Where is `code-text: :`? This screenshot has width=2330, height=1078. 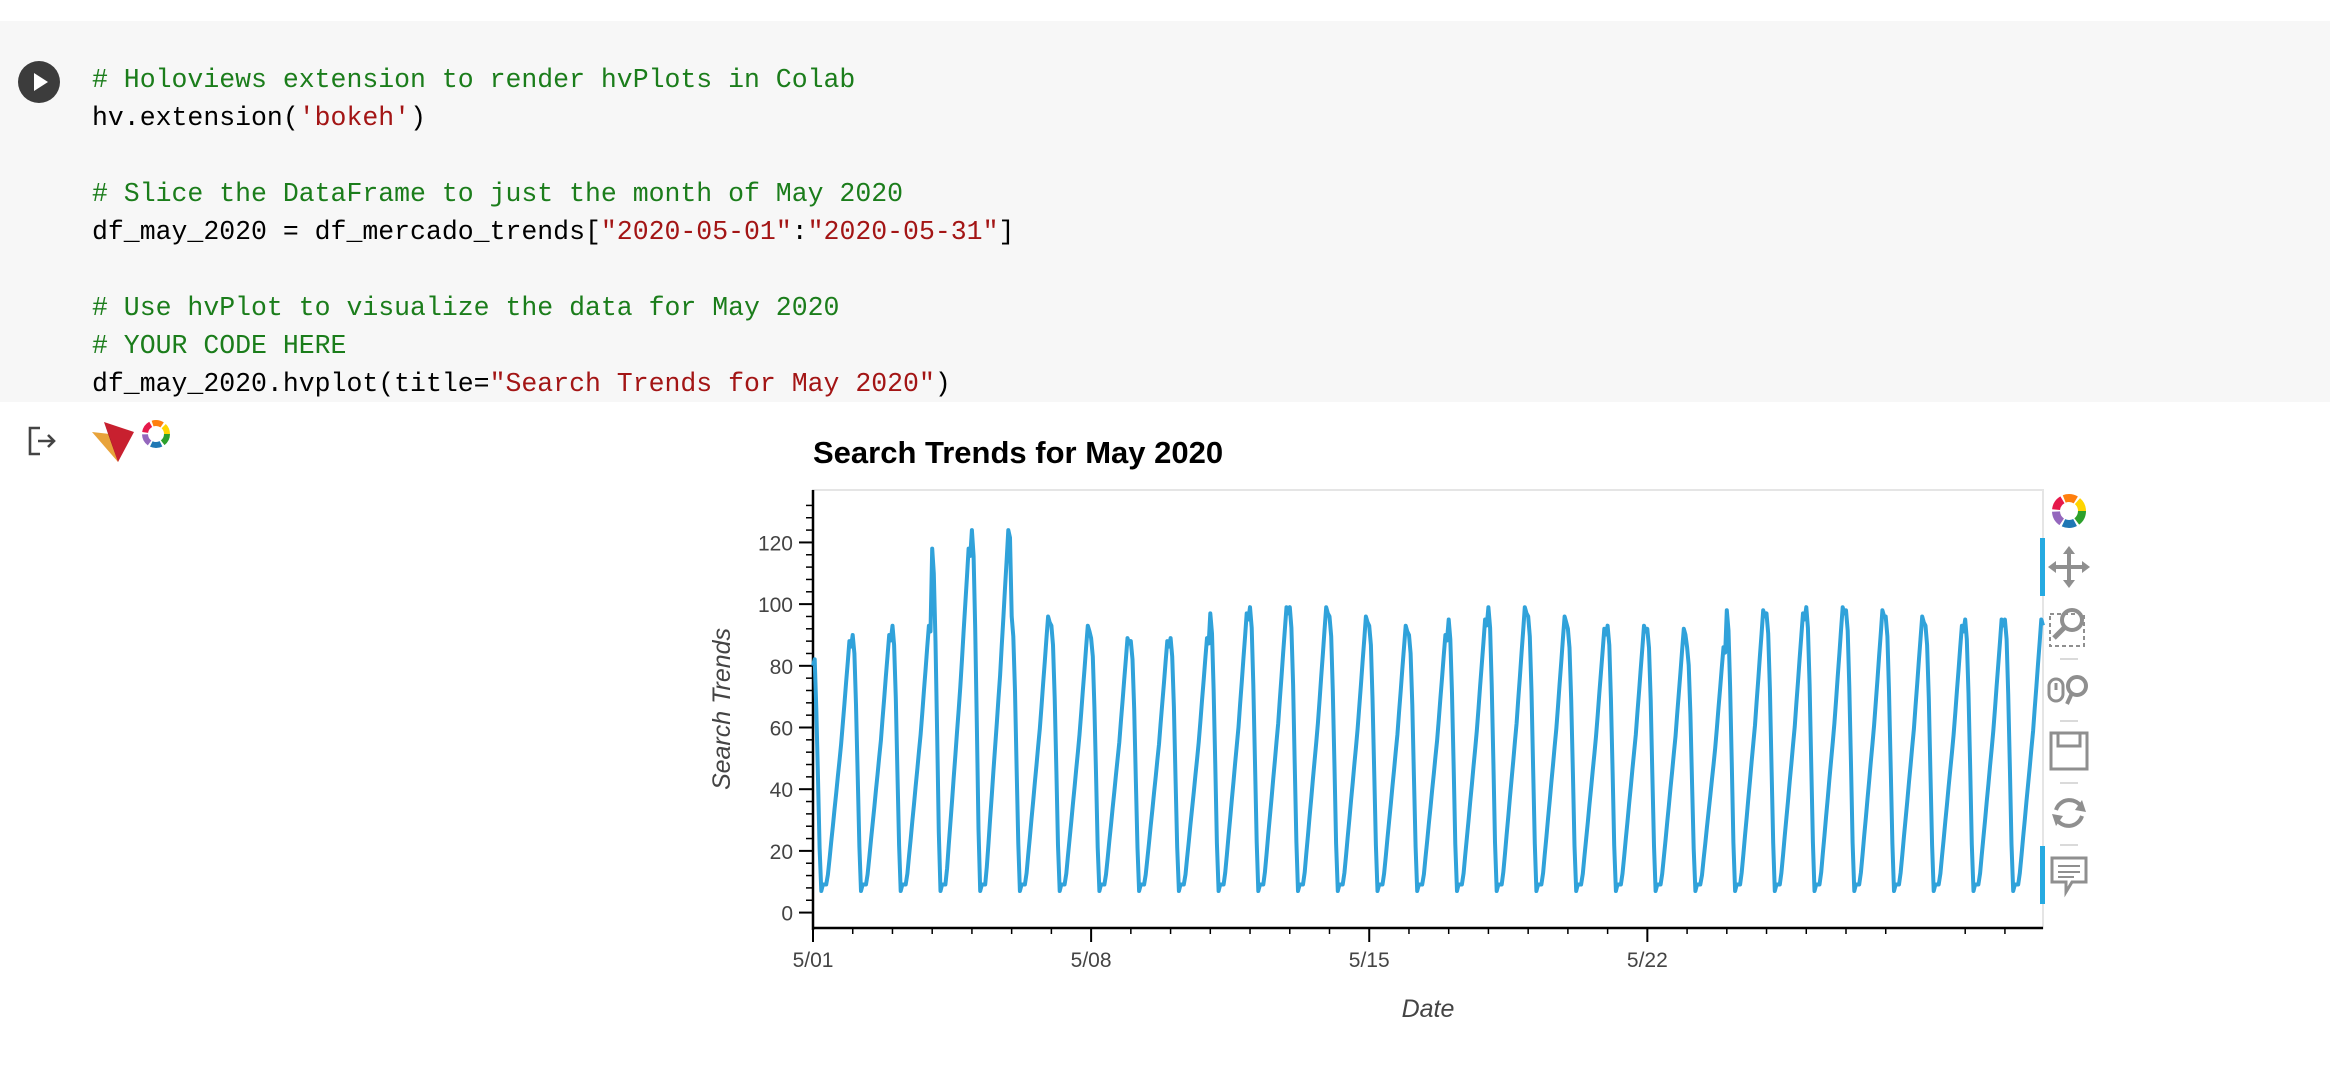
code-text: : is located at coordinates (799, 232).